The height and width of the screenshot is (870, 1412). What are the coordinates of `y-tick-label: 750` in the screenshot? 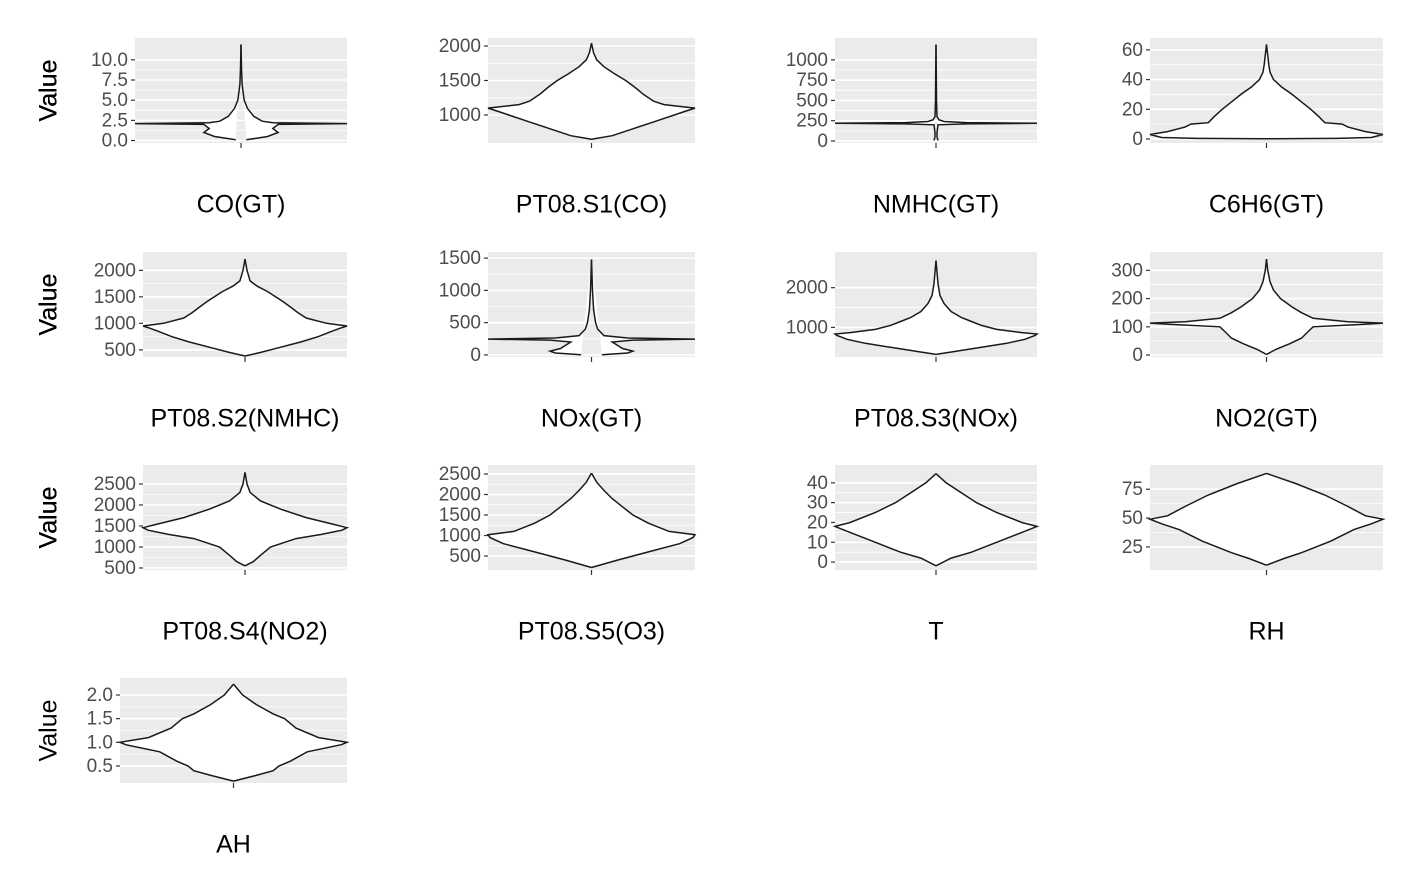 It's located at (812, 80).